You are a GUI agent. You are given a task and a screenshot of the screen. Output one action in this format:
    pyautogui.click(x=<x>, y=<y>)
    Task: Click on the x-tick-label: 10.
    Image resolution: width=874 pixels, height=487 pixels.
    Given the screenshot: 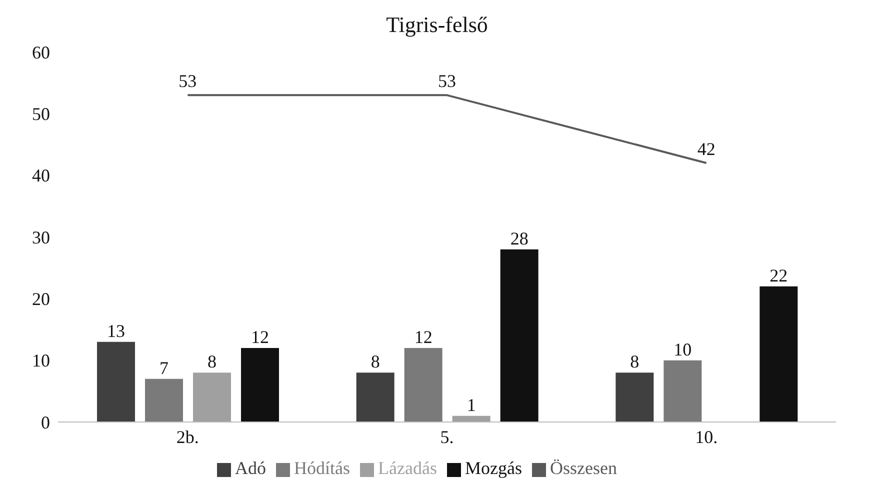 What is the action you would take?
    pyautogui.click(x=706, y=436)
    